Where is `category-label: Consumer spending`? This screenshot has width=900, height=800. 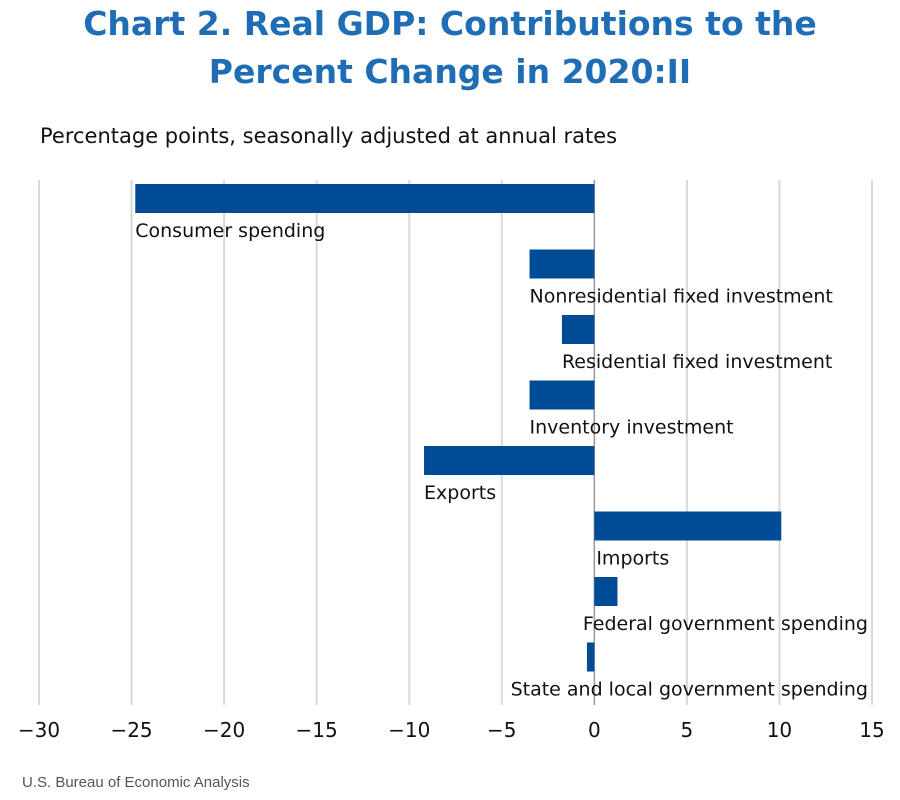
category-label: Consumer spending is located at coordinates (230, 231).